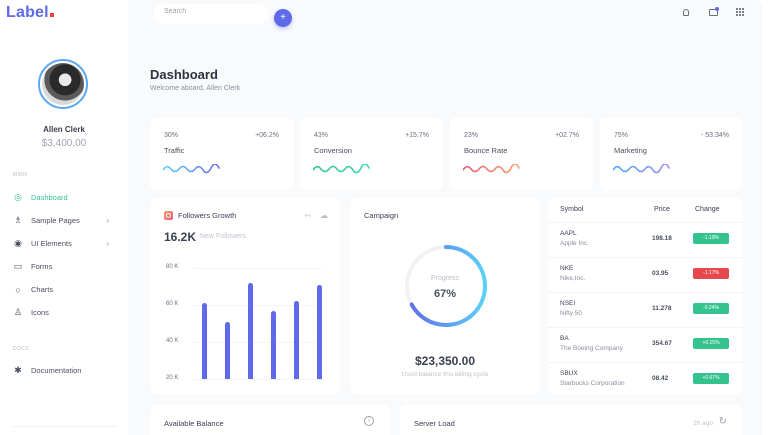  What do you see at coordinates (283, 18) in the screenshot?
I see `search-add-button: +` at bounding box center [283, 18].